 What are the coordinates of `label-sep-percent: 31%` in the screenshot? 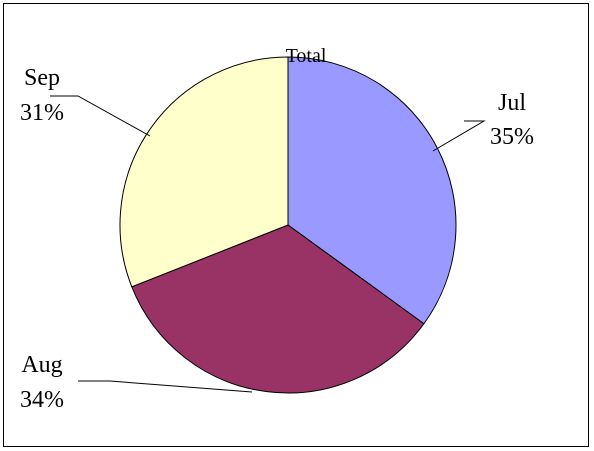 It's located at (42, 113).